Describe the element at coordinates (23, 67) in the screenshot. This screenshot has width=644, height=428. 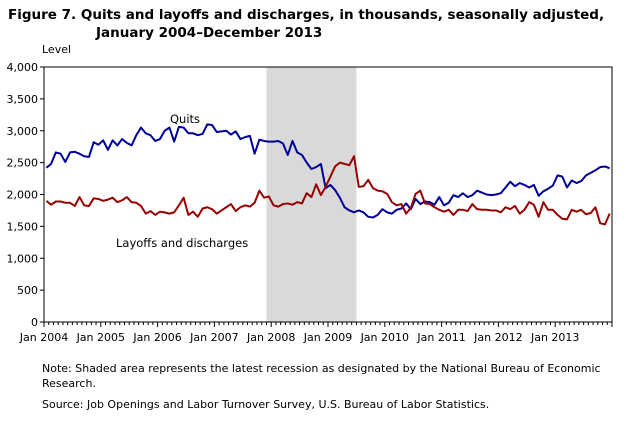
I see `y-tick-label: 4,000` at that location.